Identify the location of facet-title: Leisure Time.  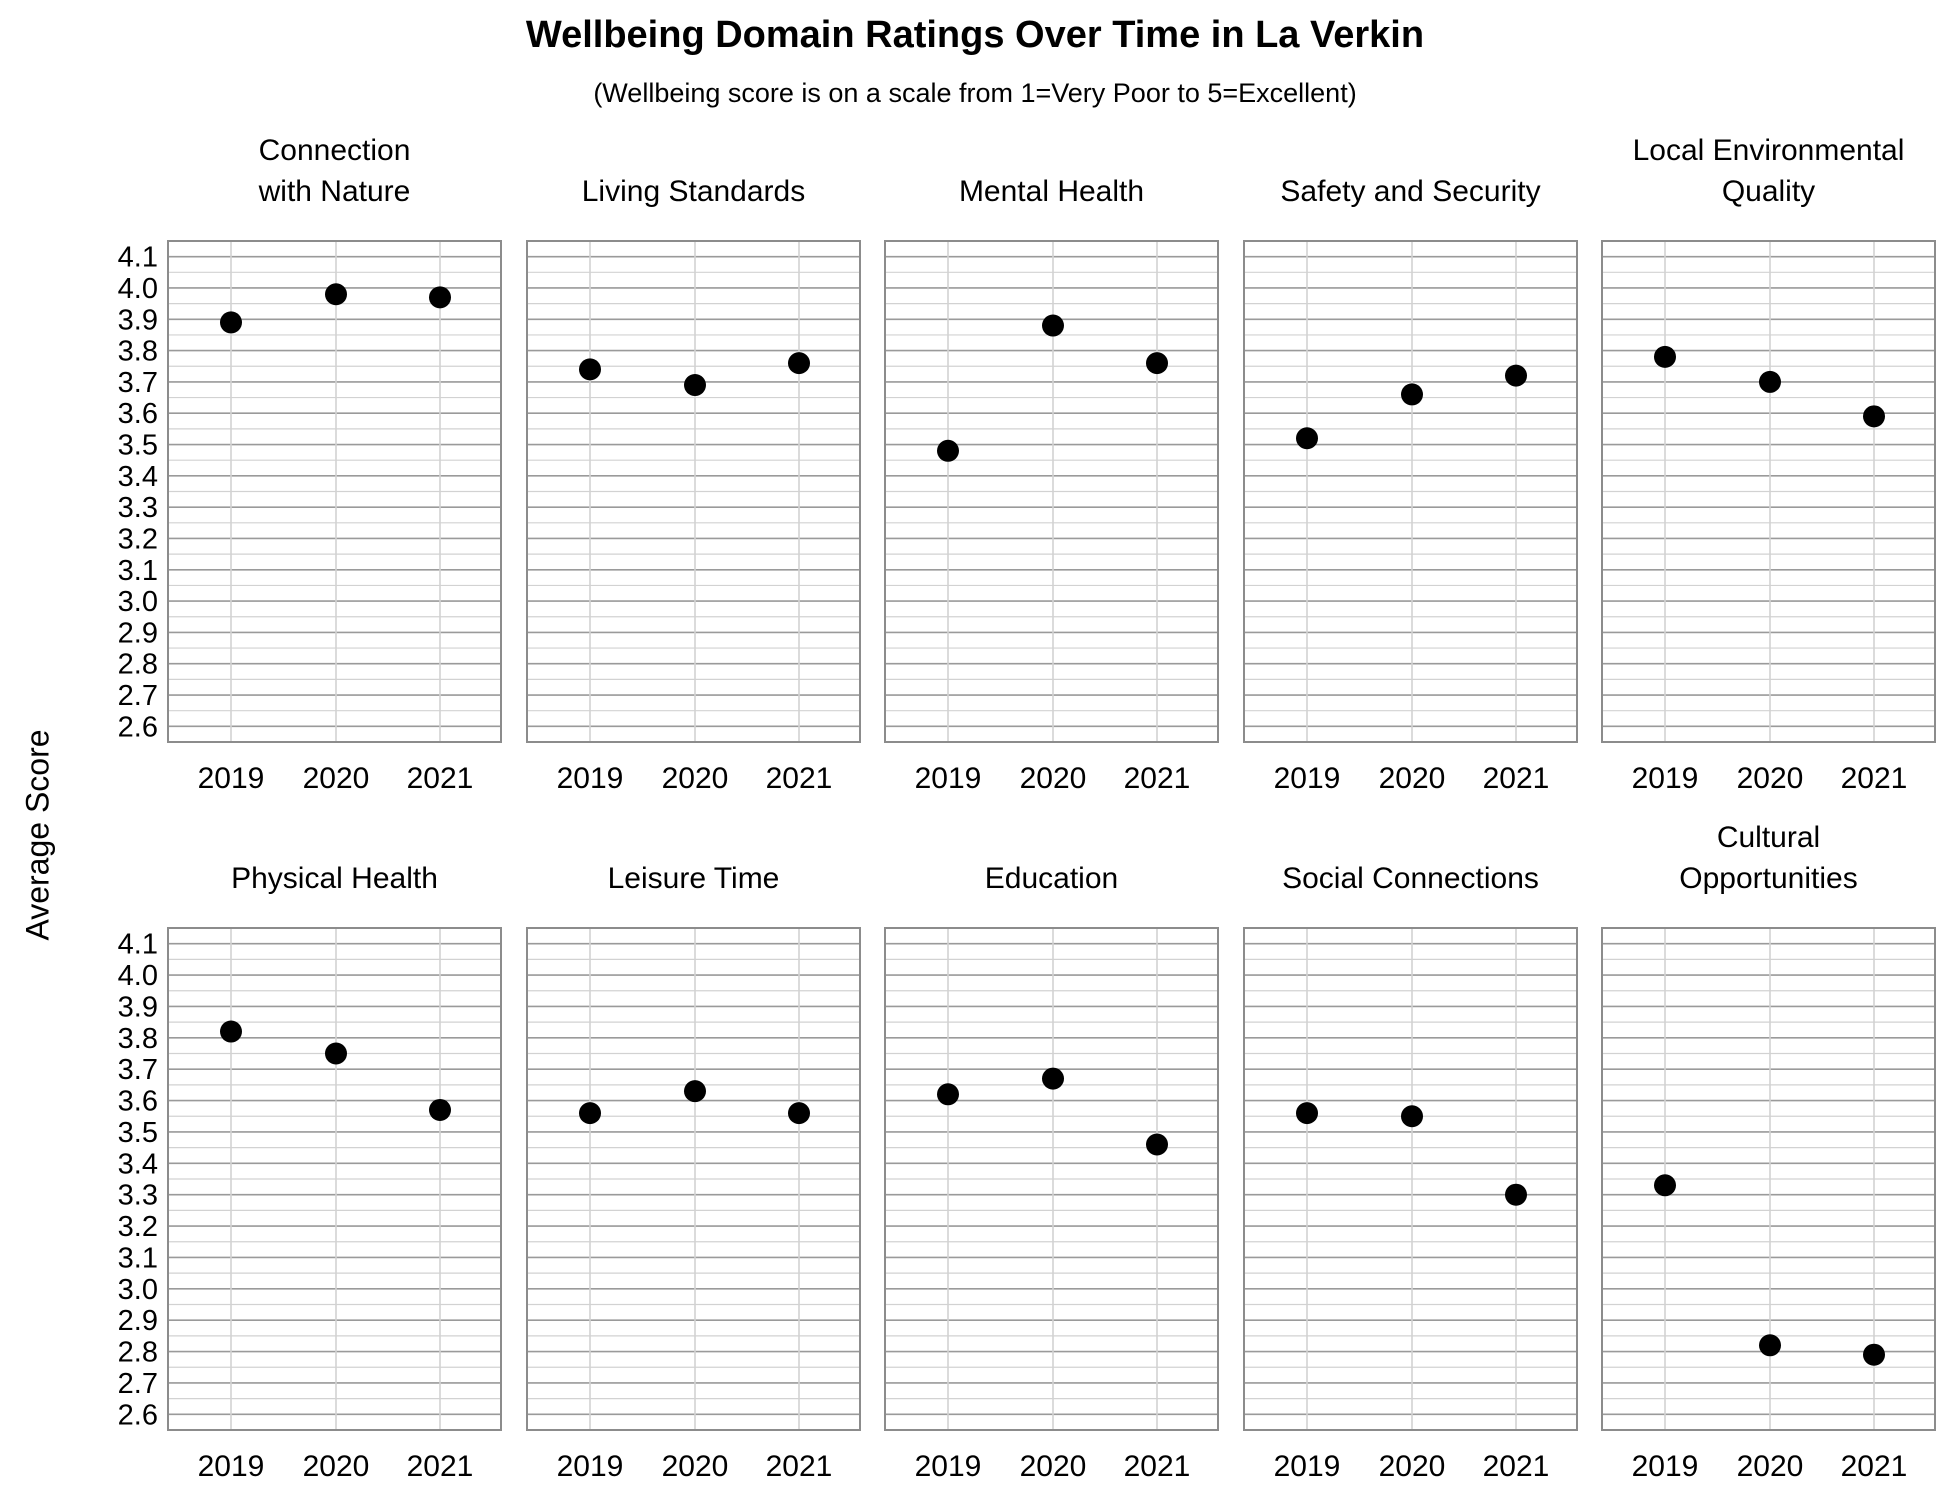
(694, 878).